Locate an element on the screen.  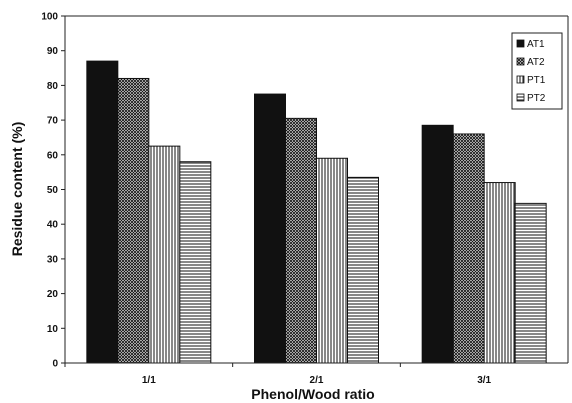
x-axis: 1/1 2/1 3/1 is located at coordinates (316, 374).